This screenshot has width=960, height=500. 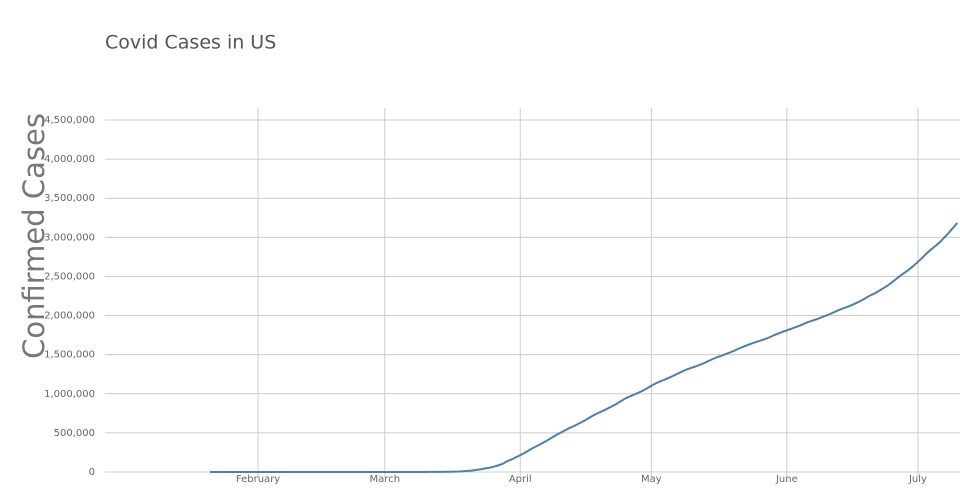 What do you see at coordinates (69, 120) in the screenshot?
I see `y-tick-label: 4,500,000` at bounding box center [69, 120].